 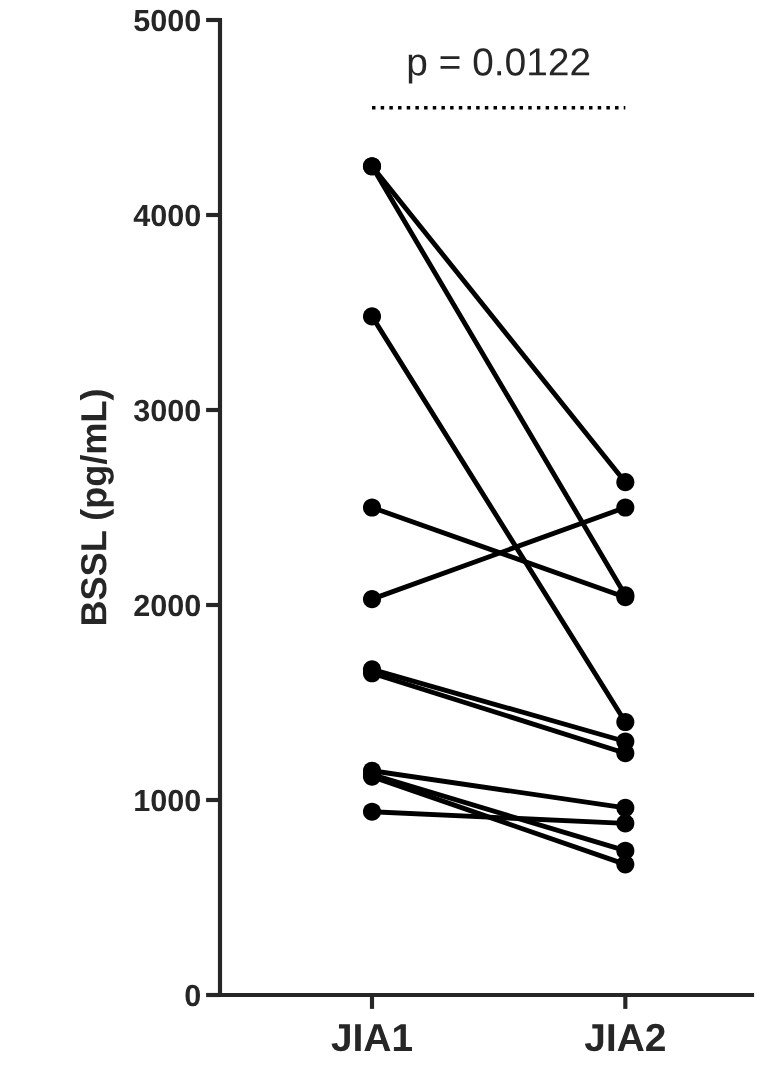 What do you see at coordinates (192, 995) in the screenshot?
I see `y-tick-label: 0` at bounding box center [192, 995].